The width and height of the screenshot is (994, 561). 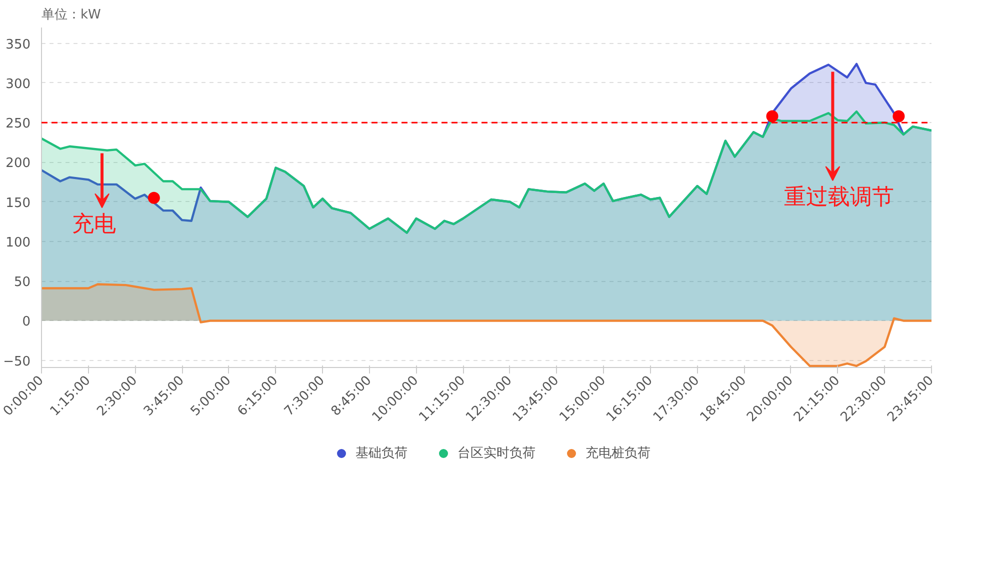 What do you see at coordinates (497, 453) in the screenshot?
I see `legend-label: 台区实时负荷` at bounding box center [497, 453].